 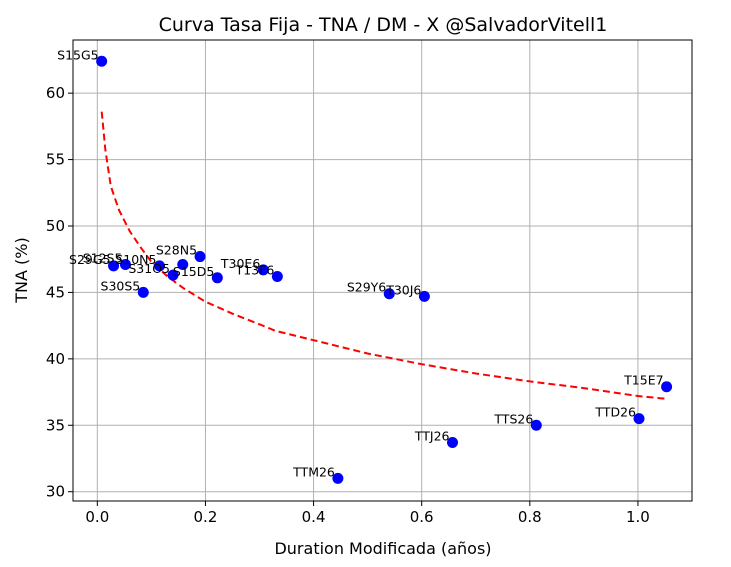 I want to click on label-s29g5: S29G5, so click(x=89, y=259).